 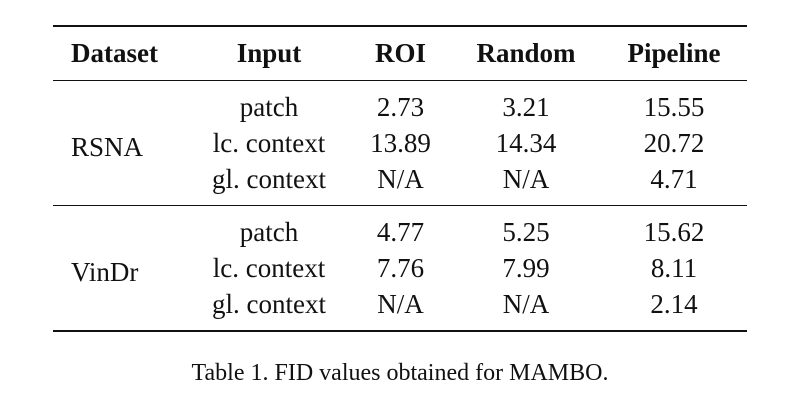 I want to click on cell-roi: 7.76, so click(x=400, y=268).